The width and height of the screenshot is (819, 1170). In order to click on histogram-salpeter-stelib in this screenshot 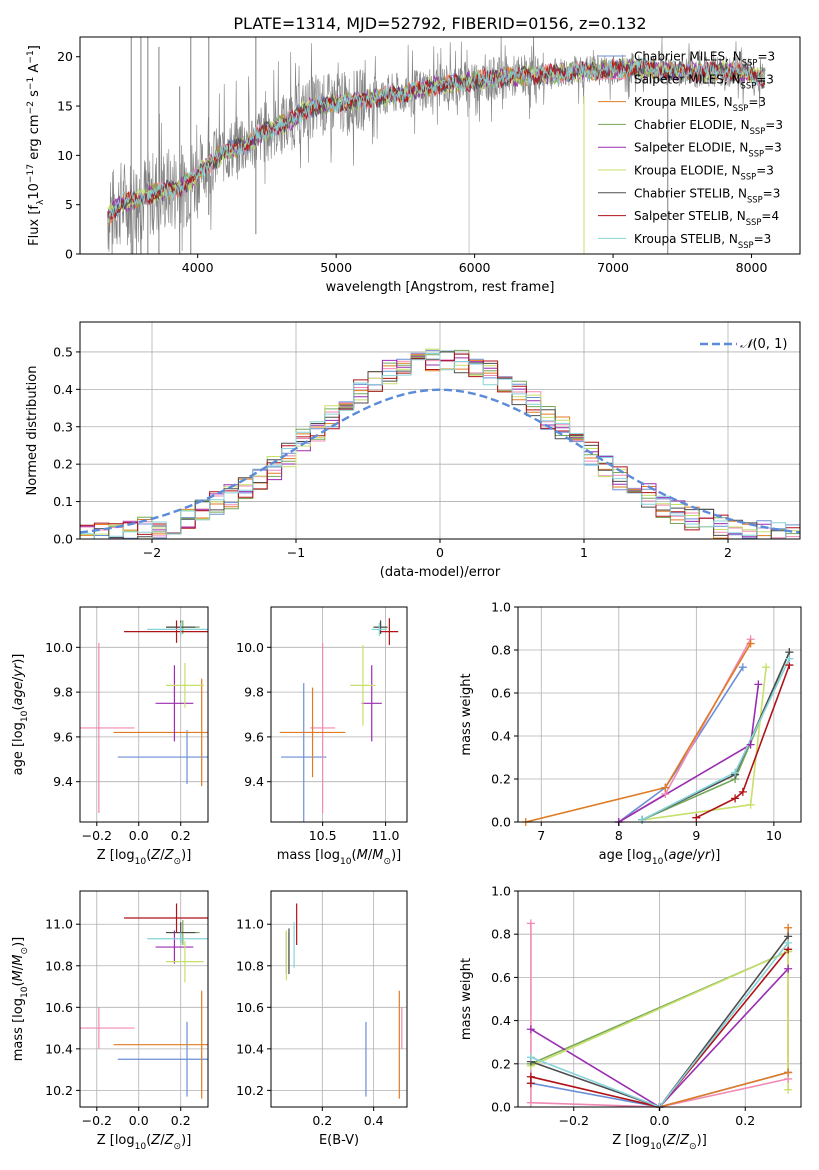, I will do `click(440, 446)`.